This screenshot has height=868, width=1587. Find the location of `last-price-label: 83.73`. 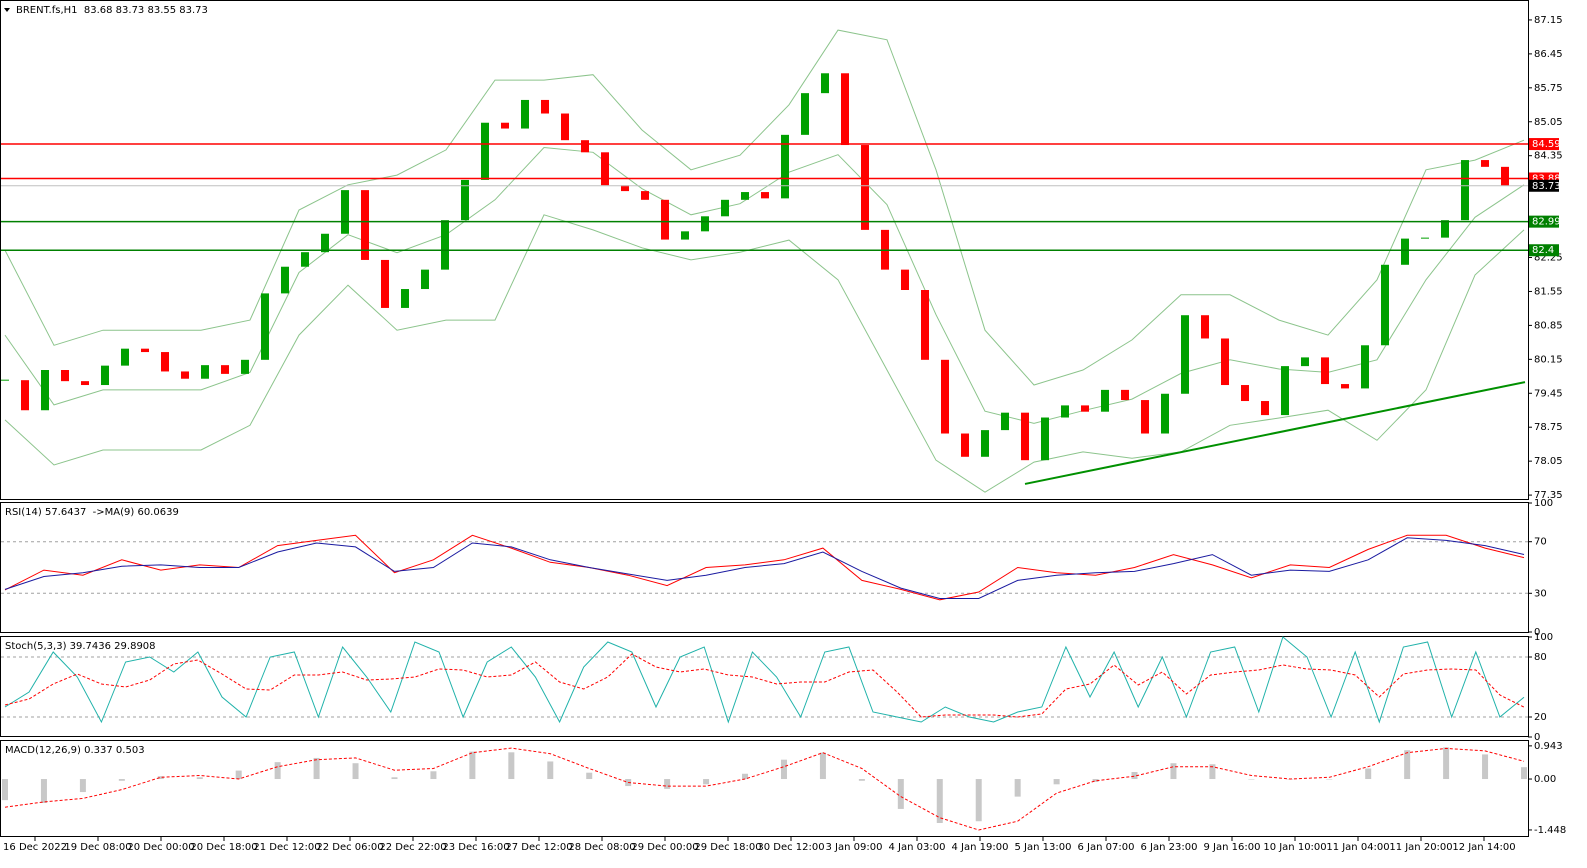

last-price-label: 83.73 is located at coordinates (1546, 186).